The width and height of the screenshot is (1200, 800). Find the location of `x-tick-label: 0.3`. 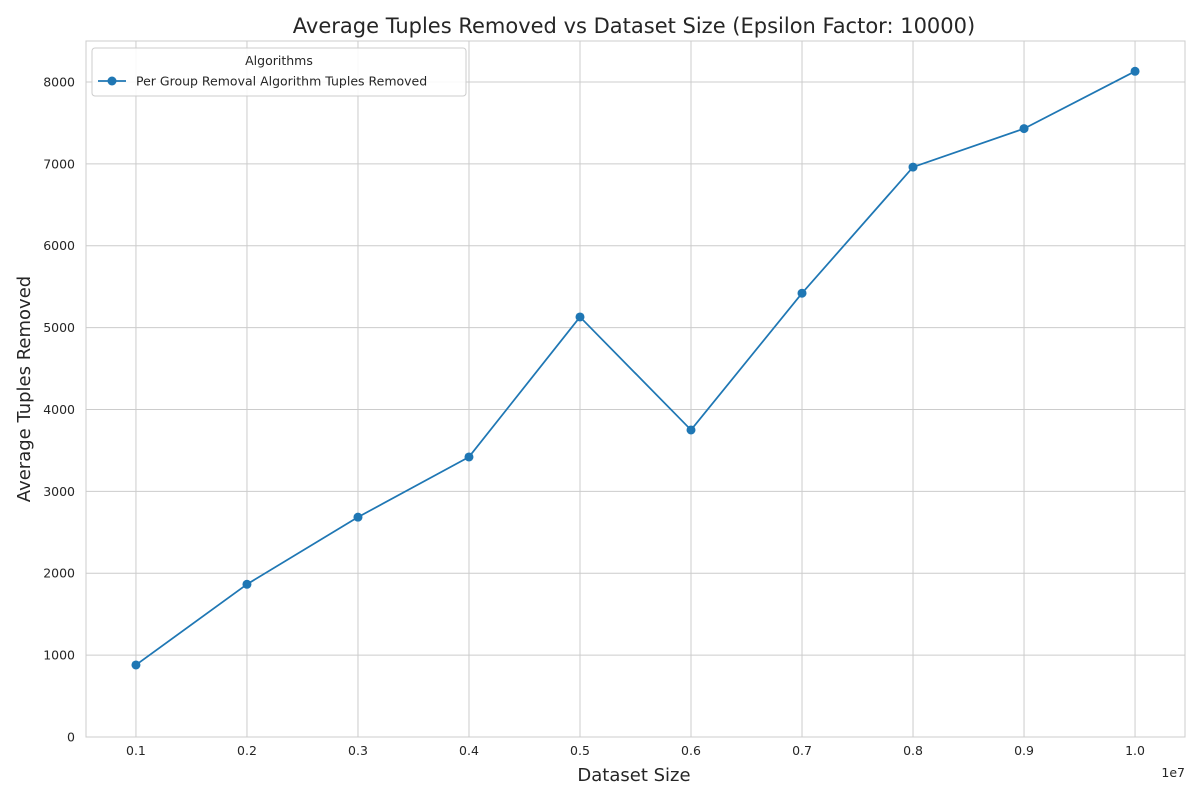

x-tick-label: 0.3 is located at coordinates (358, 750).